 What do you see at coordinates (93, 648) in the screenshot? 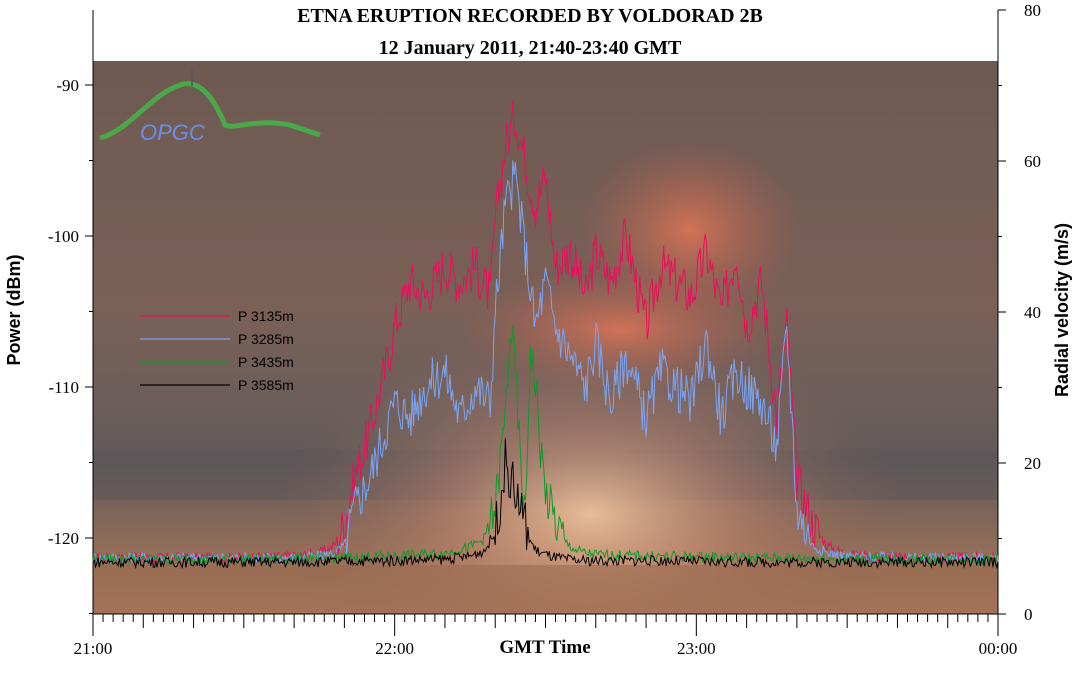
I see `x-tick-label: 21:00` at bounding box center [93, 648].